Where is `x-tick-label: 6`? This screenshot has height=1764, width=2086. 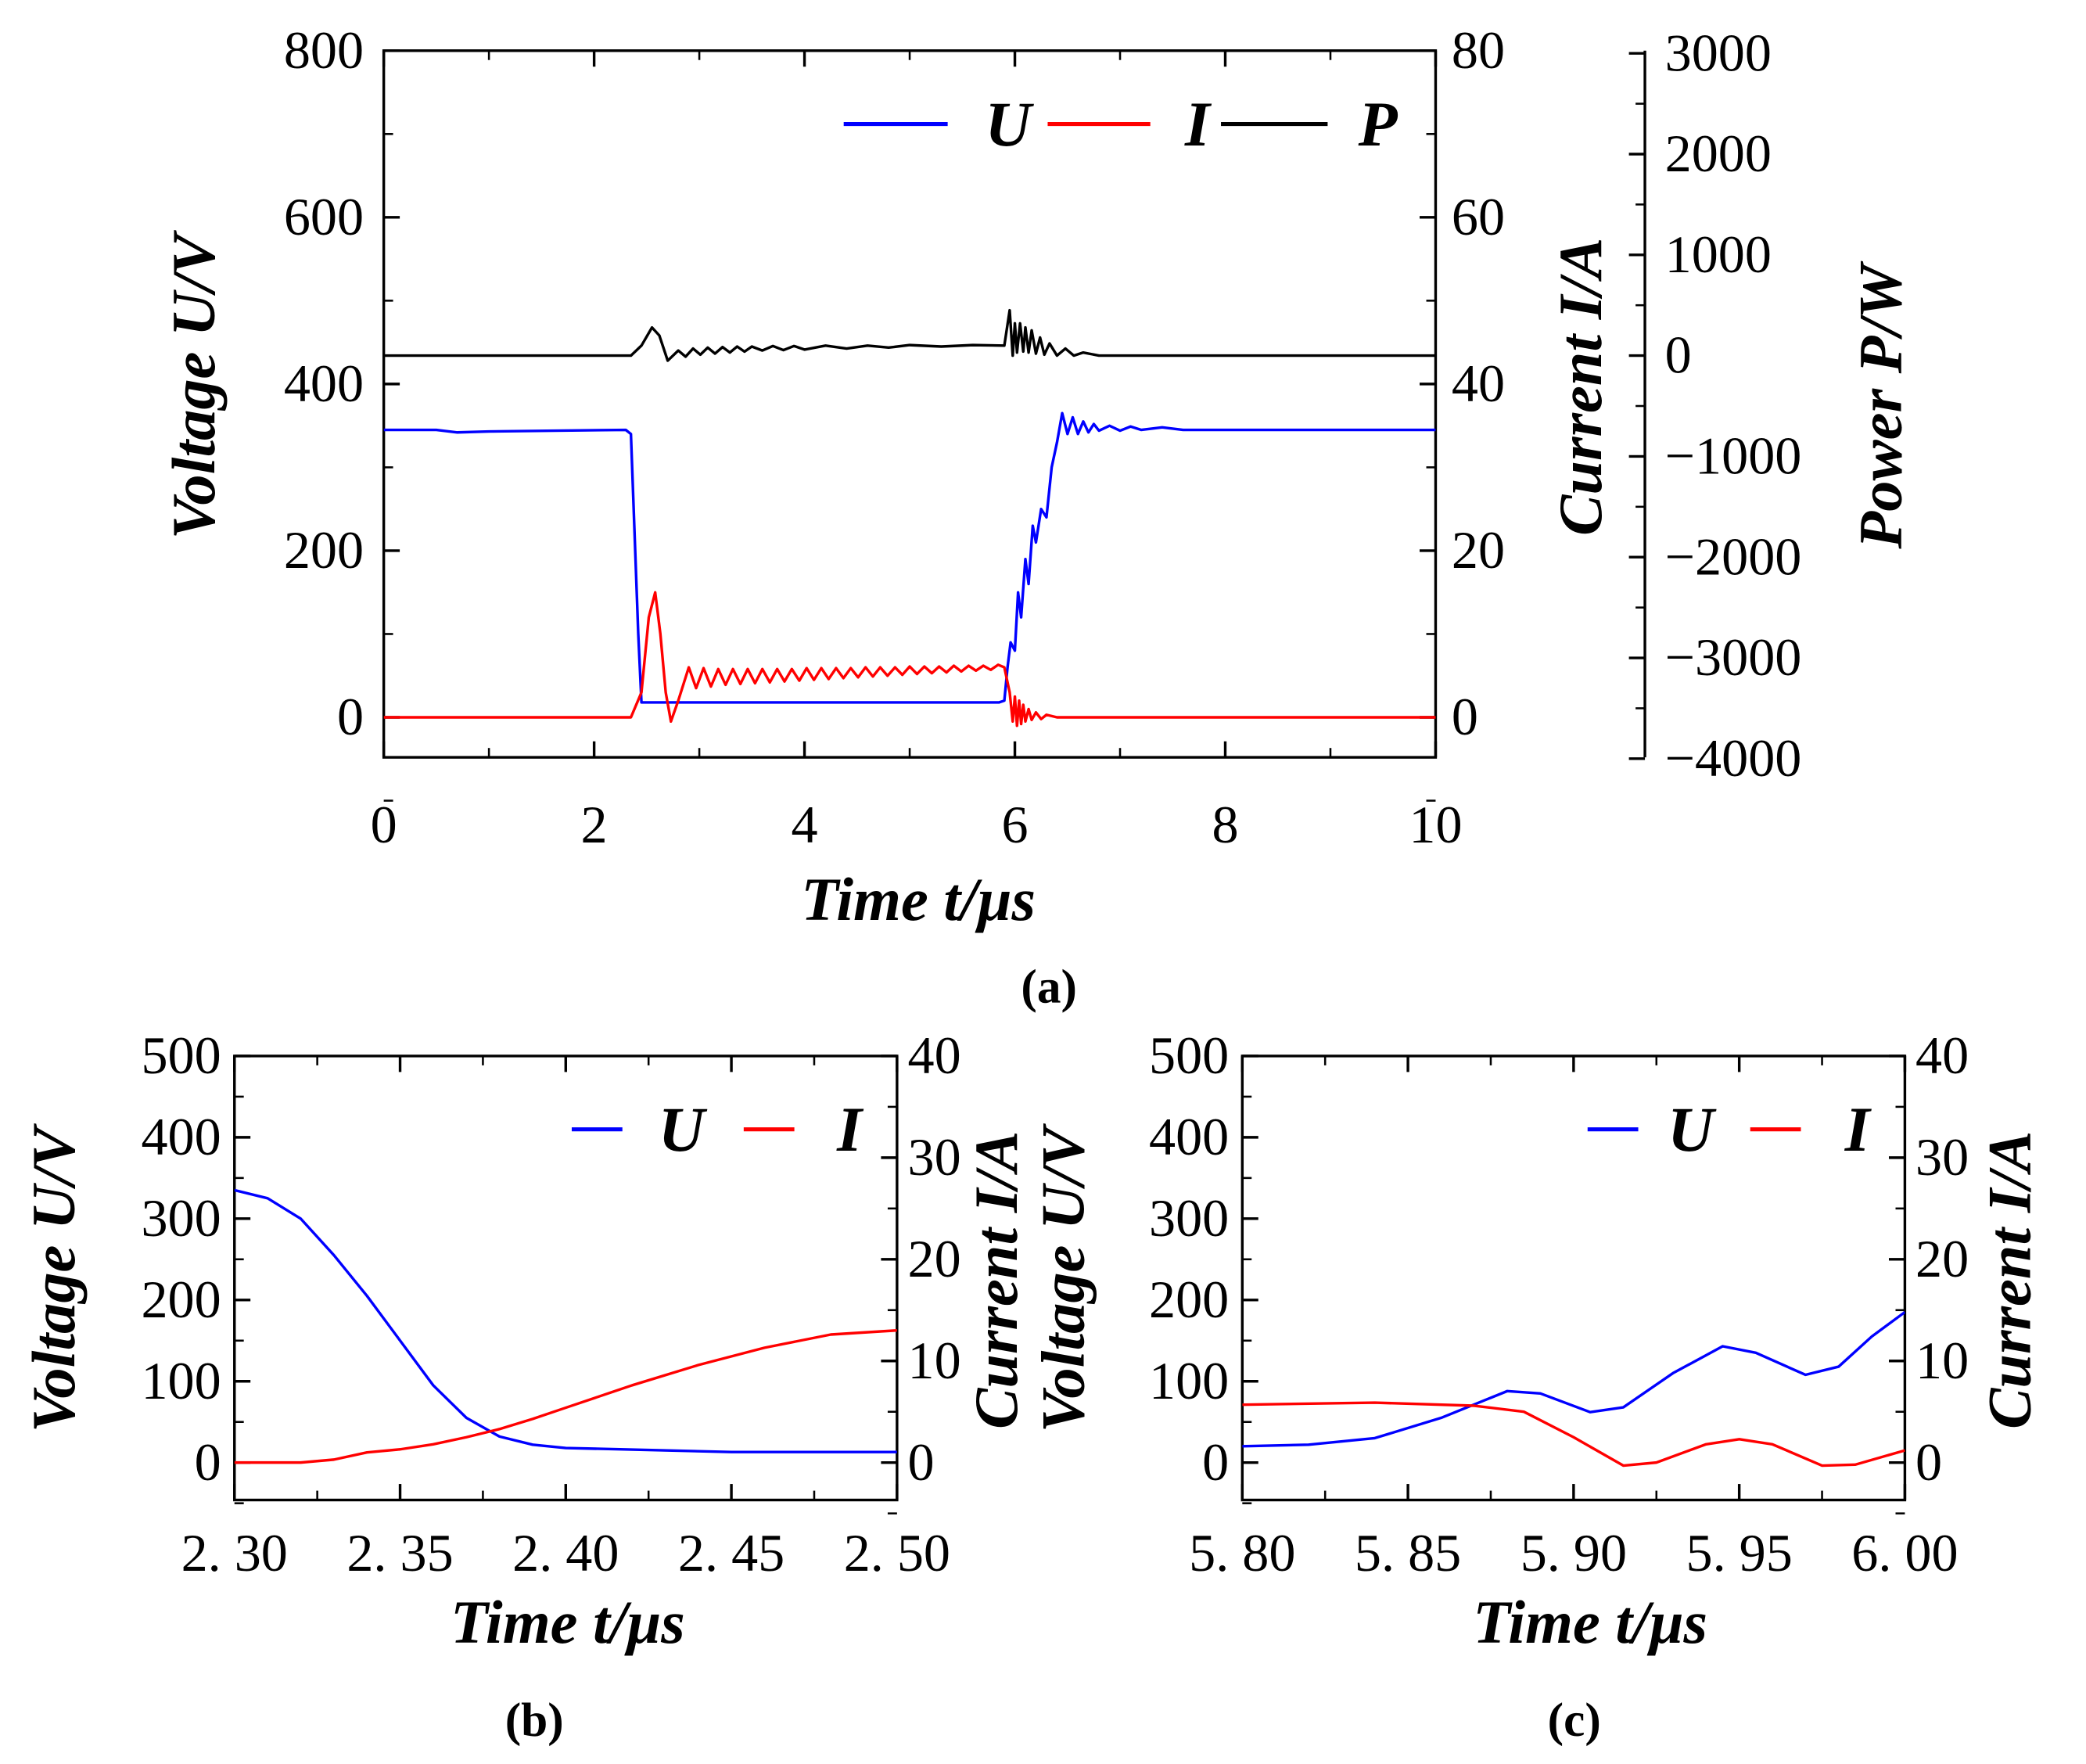 x-tick-label: 6 is located at coordinates (1015, 824).